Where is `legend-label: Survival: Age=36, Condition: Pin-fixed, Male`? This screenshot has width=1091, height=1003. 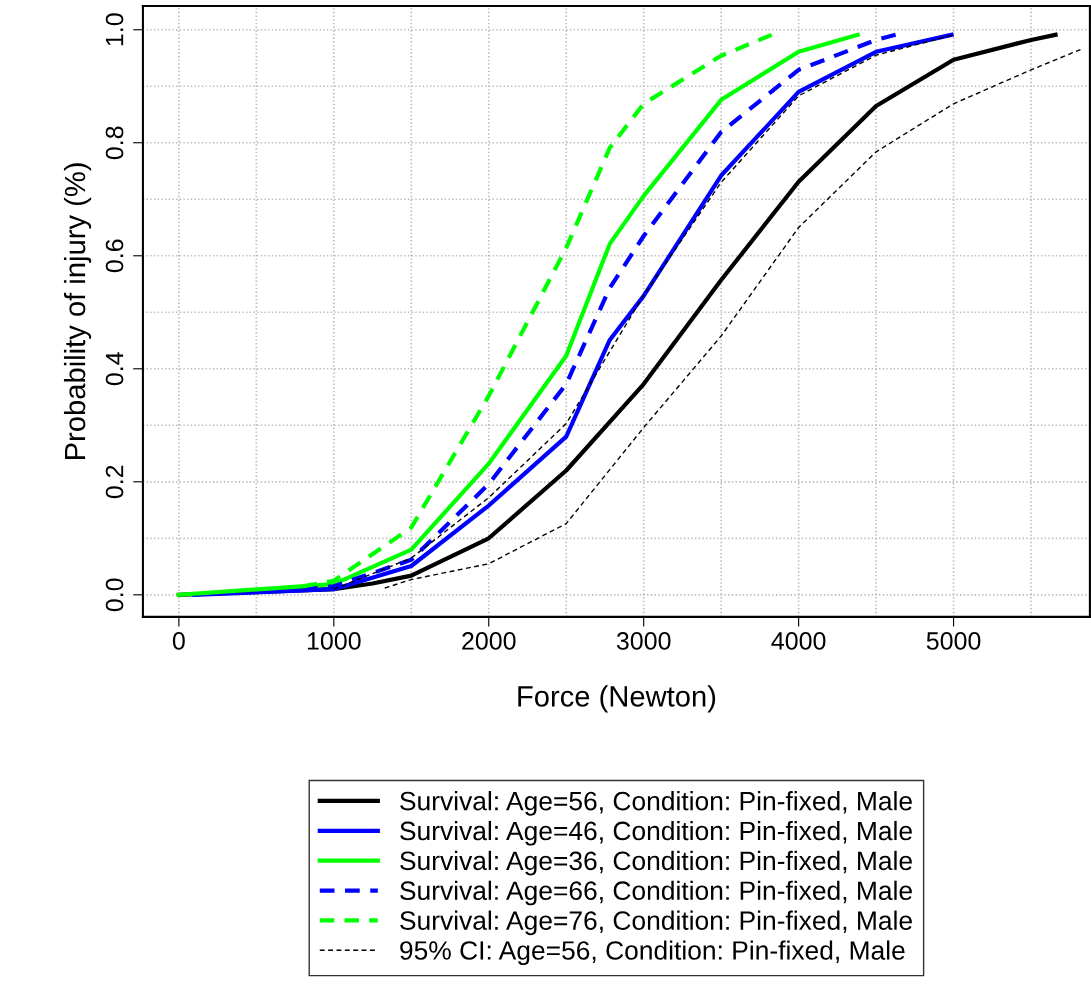
legend-label: Survival: Age=36, Condition: Pin-fixed, Male is located at coordinates (656, 863).